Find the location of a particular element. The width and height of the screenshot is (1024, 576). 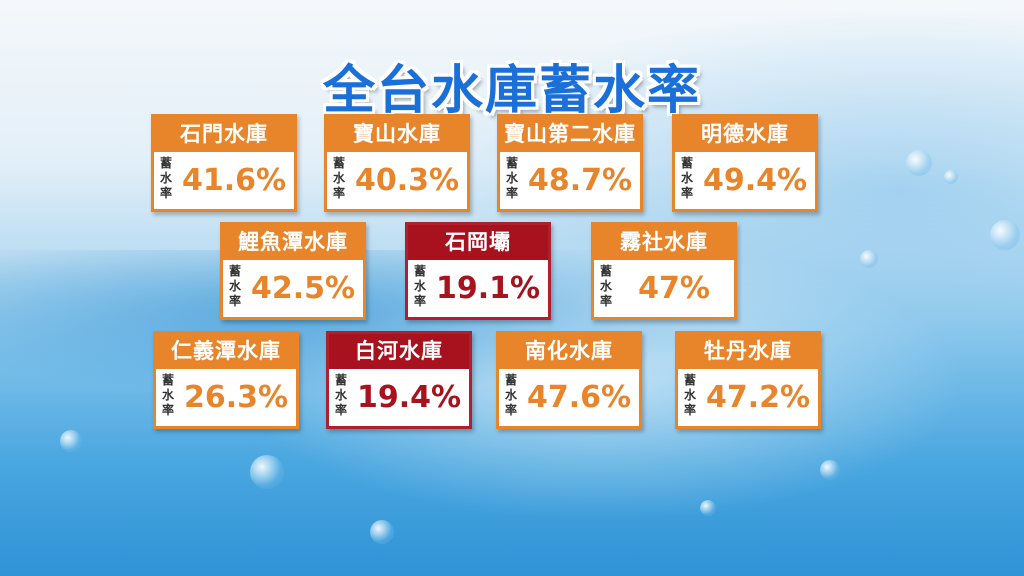

reservoir-rate: 40.3% is located at coordinates (407, 180).